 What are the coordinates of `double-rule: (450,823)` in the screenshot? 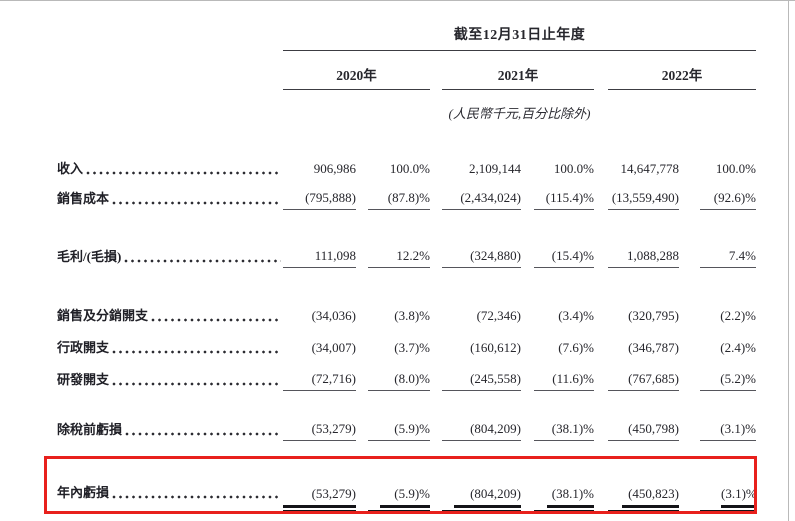 It's located at (643, 498).